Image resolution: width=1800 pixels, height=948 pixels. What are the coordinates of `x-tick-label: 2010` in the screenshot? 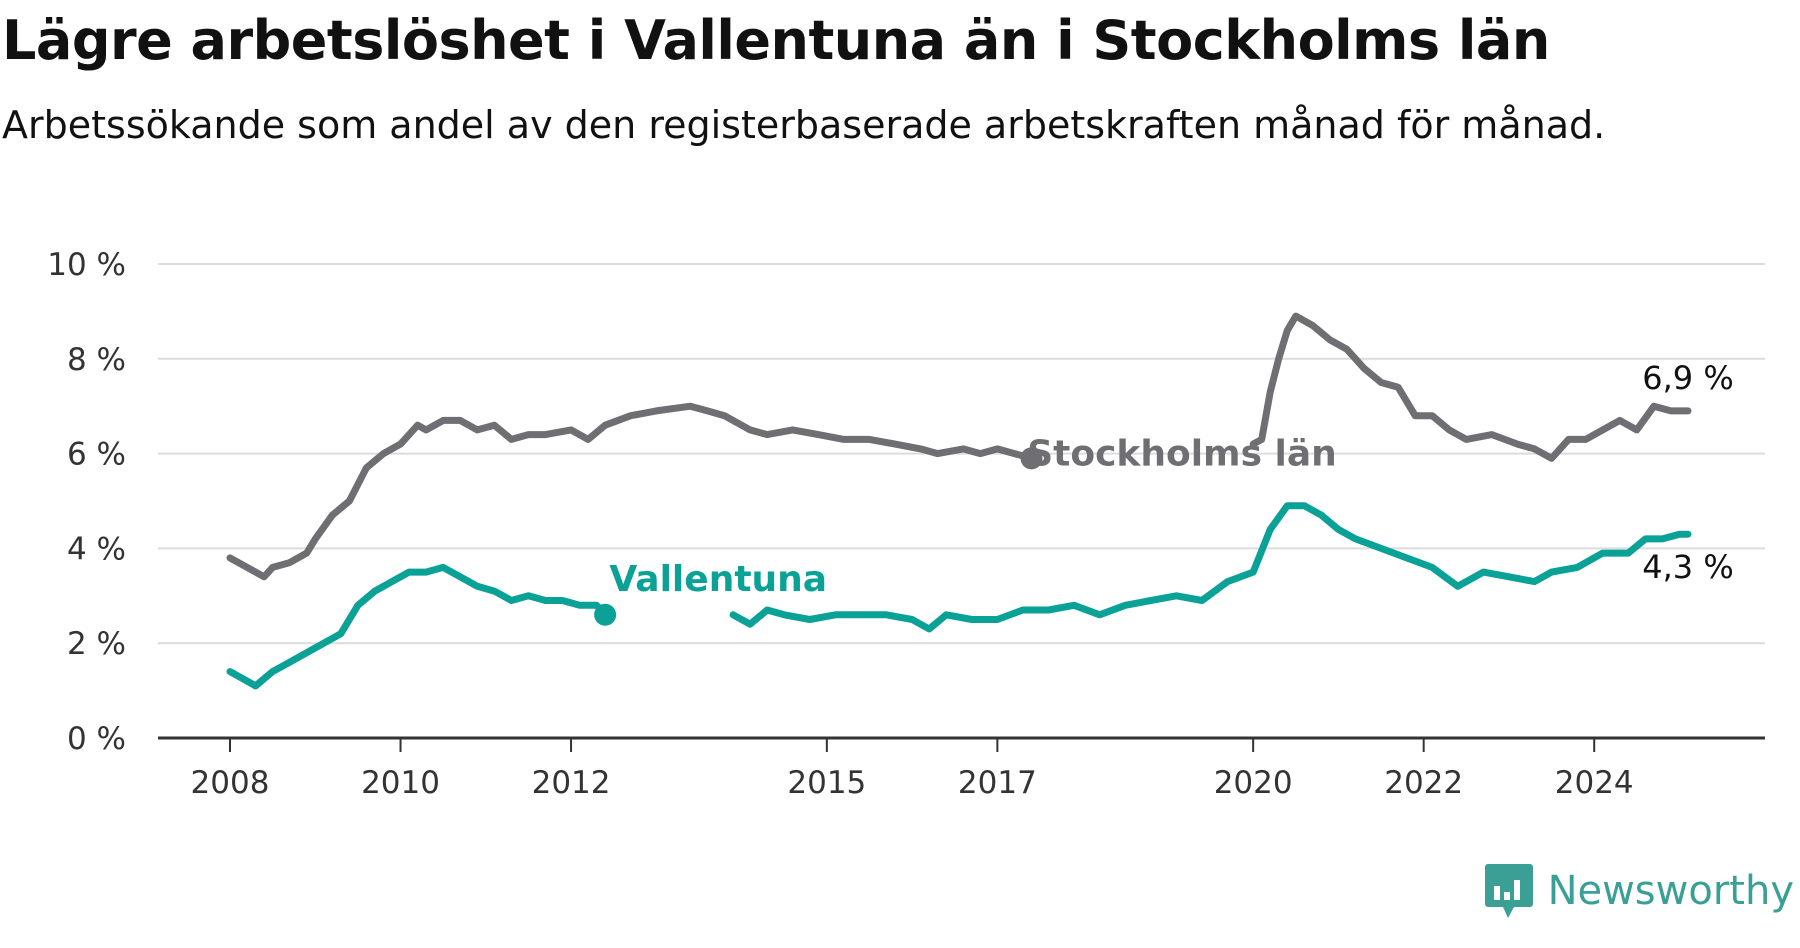 It's located at (400, 783).